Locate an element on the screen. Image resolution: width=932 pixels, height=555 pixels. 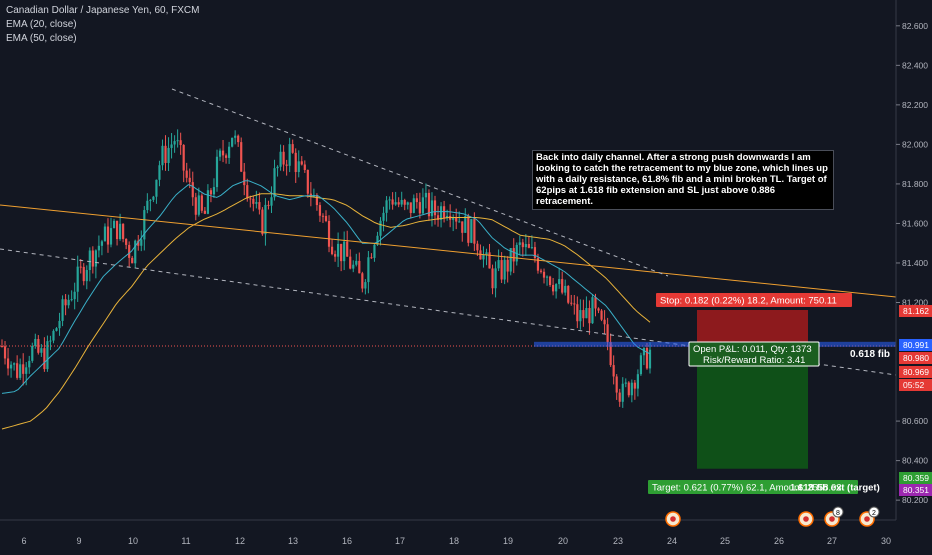
stop-label-bg is located at coordinates (754, 300).